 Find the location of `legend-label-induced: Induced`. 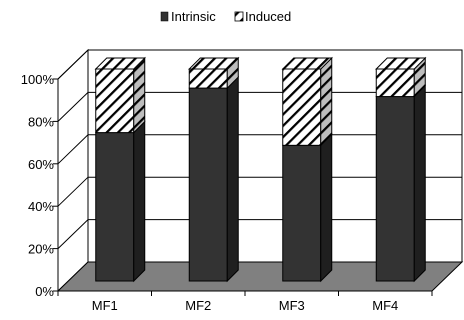

legend-label-induced: Induced is located at coordinates (268, 16).